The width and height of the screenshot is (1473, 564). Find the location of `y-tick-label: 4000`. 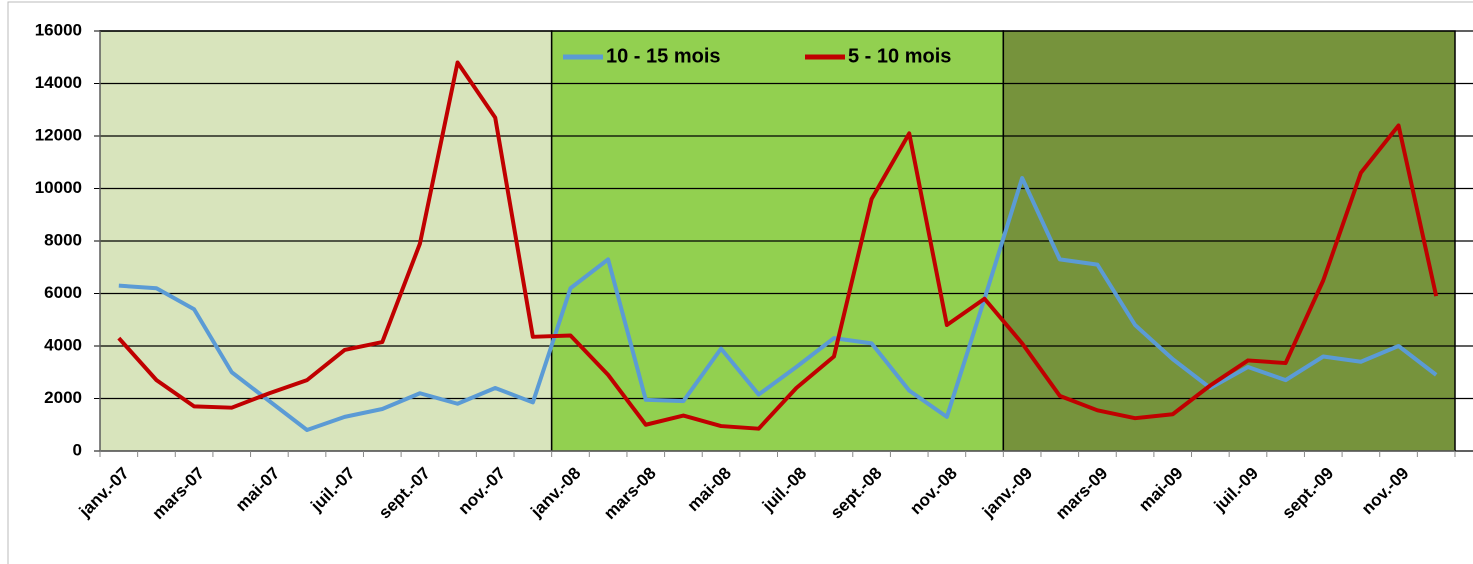

y-tick-label: 4000 is located at coordinates (63, 344).